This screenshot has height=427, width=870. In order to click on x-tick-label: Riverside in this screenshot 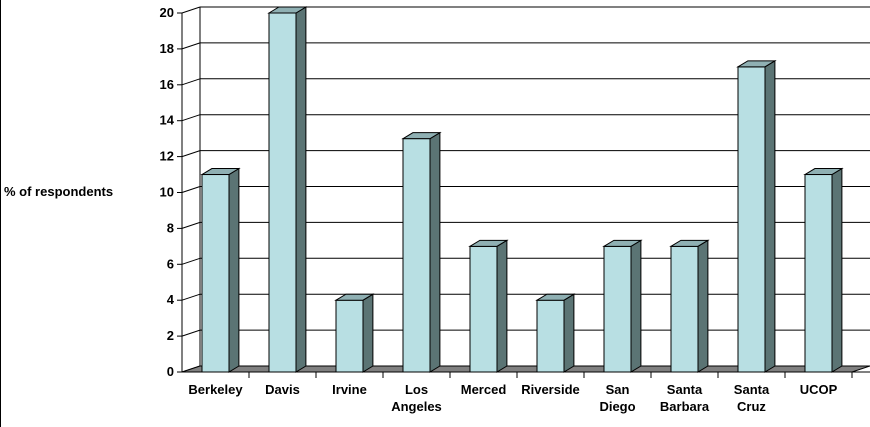, I will do `click(550, 389)`.